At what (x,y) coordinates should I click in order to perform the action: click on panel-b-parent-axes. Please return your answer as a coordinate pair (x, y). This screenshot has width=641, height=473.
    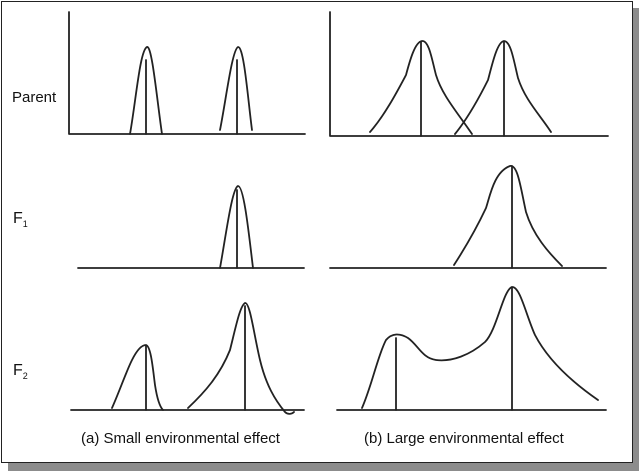
    Looking at the image, I should click on (469, 74).